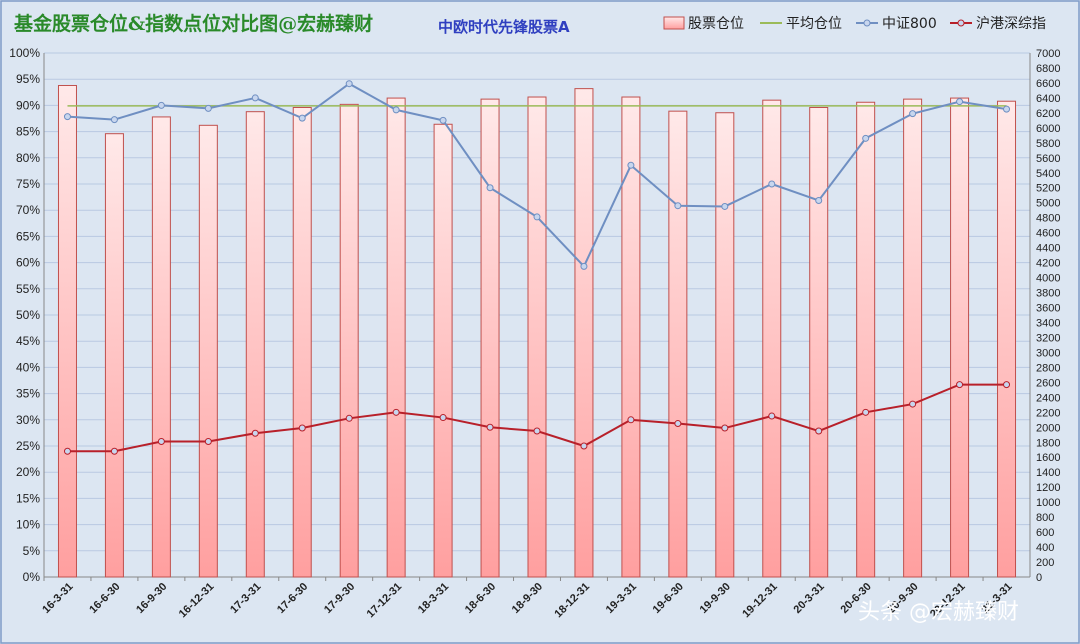 The height and width of the screenshot is (644, 1080). I want to click on y-left-tick-label: 30%, so click(28, 420).